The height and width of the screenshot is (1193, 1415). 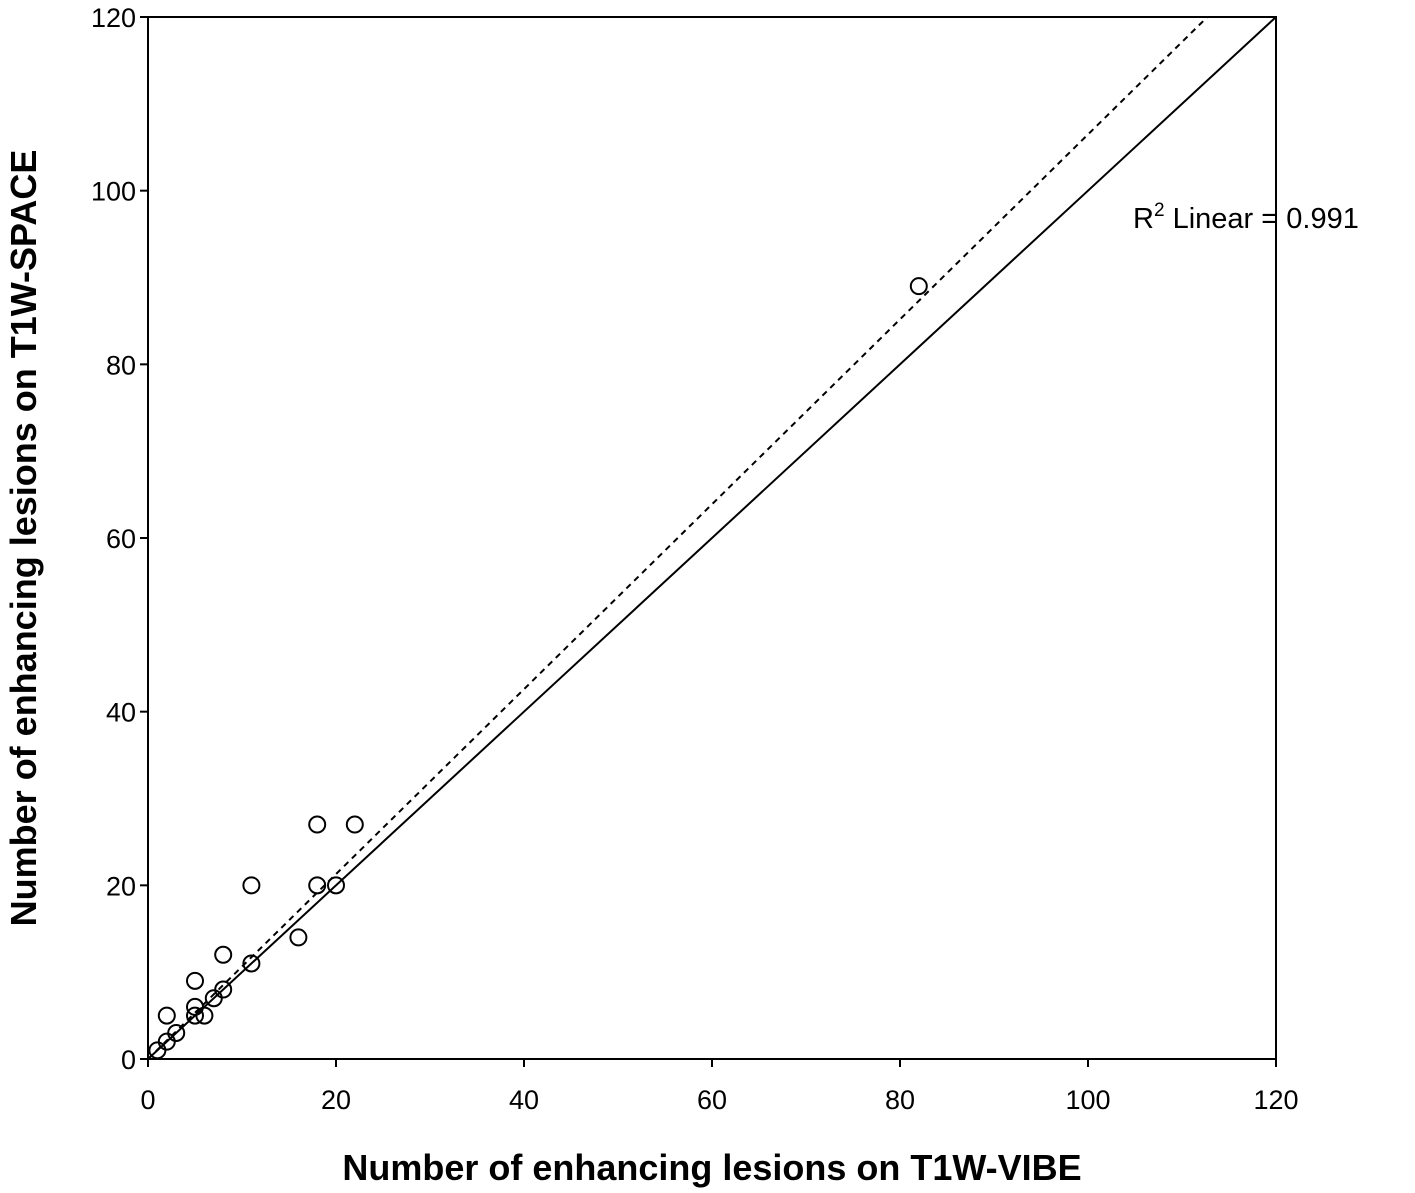 What do you see at coordinates (128, 1060) in the screenshot?
I see `y-tick-label: 0` at bounding box center [128, 1060].